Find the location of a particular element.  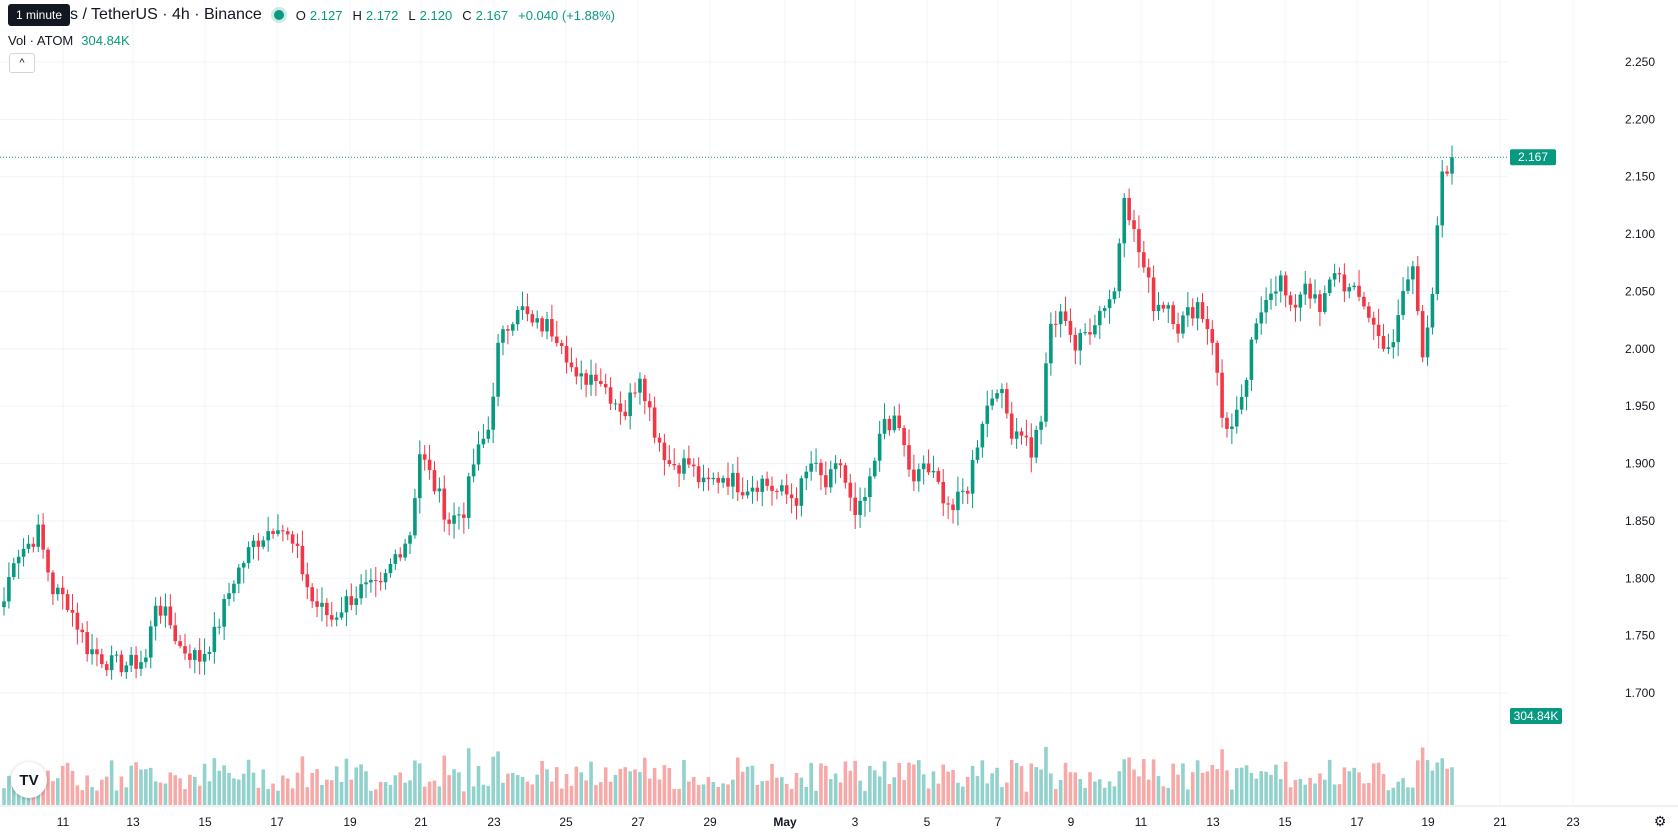

symbol-title: s / TetherUS · 4h · Binance is located at coordinates (166, 14).